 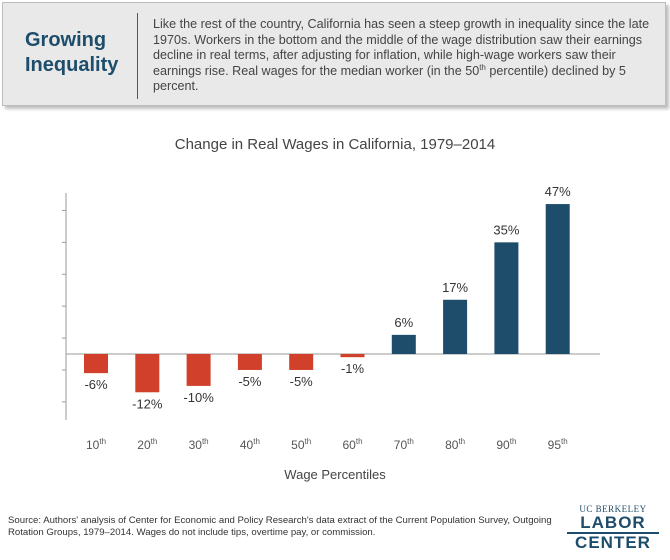 What do you see at coordinates (335, 474) in the screenshot?
I see `x-axis-title: Wage Percentiles` at bounding box center [335, 474].